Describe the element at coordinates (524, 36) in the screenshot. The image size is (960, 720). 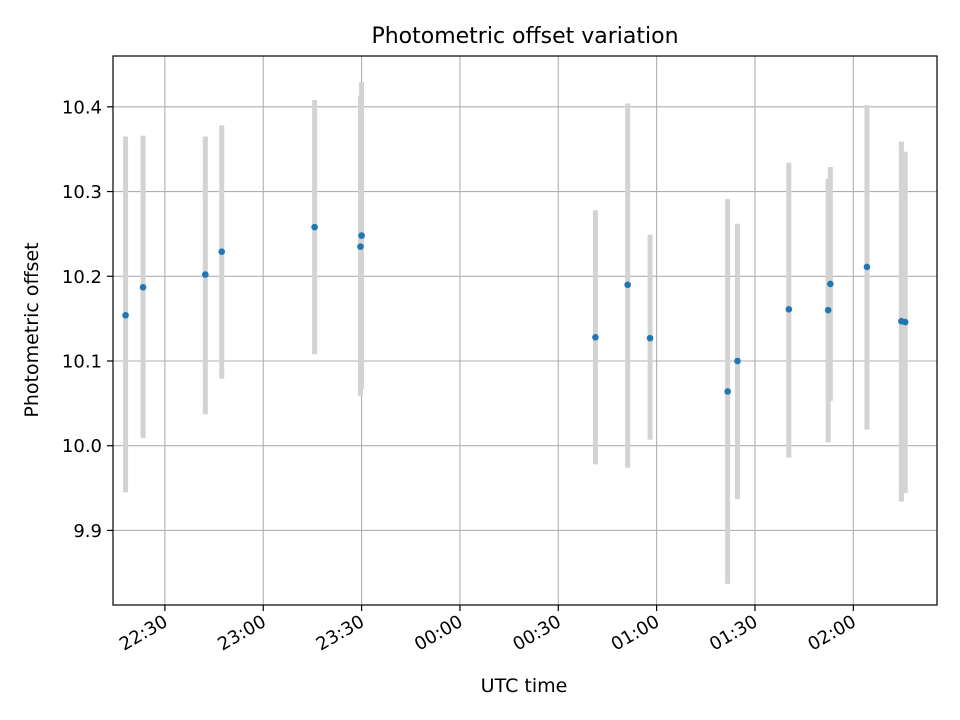
I see `chart-title: Photometric offset variation` at that location.